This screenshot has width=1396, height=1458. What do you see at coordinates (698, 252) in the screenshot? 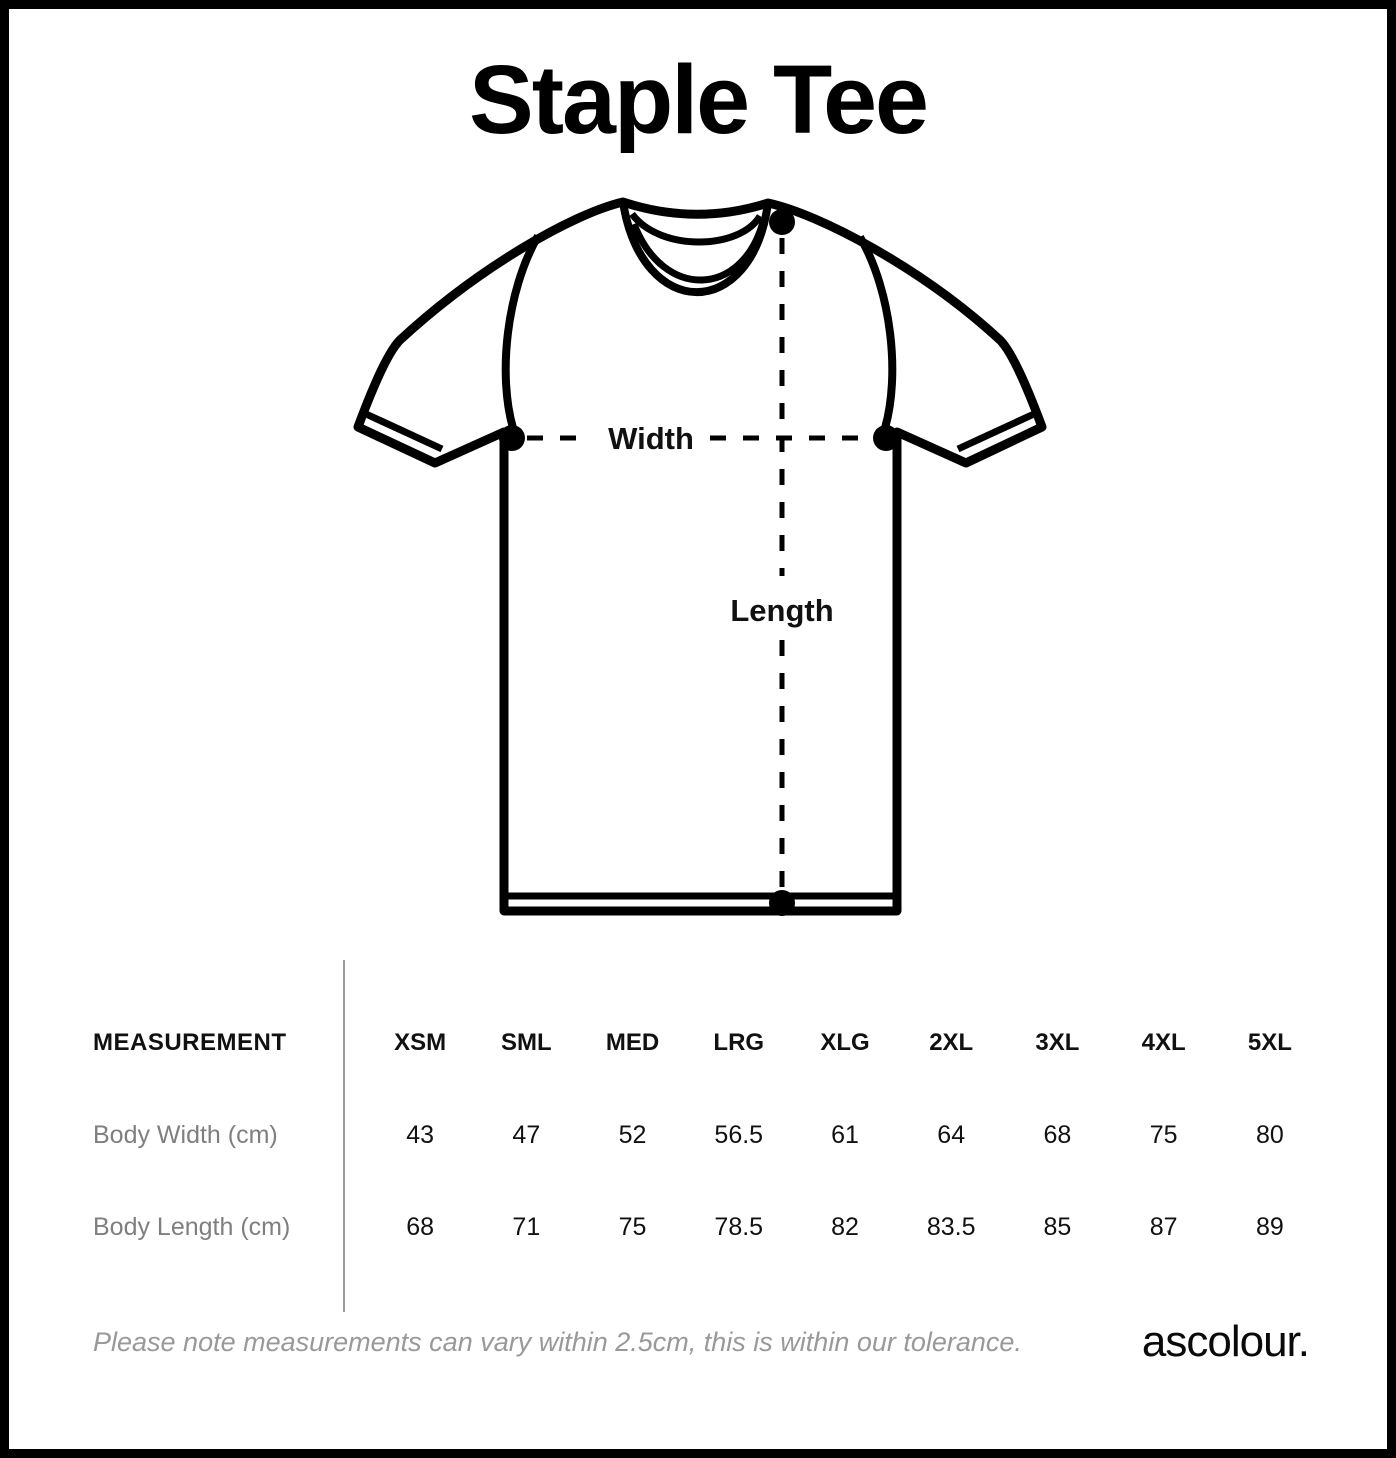
I see `collar-inner-arc-bottom` at bounding box center [698, 252].